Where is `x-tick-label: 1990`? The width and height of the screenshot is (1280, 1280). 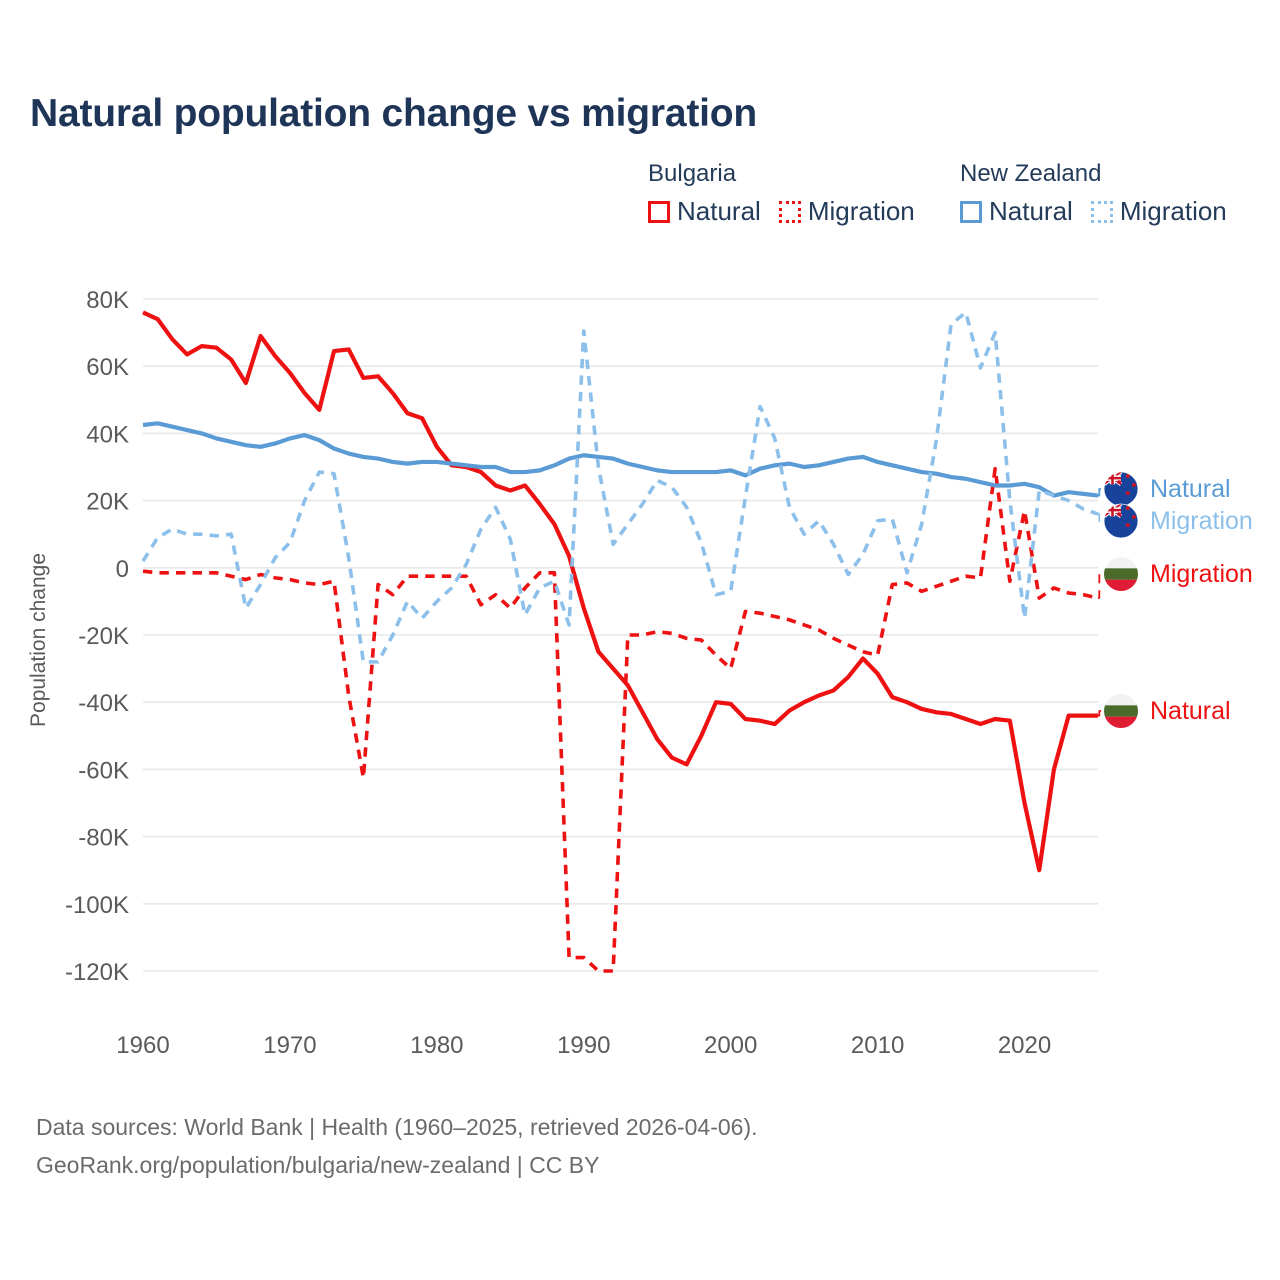 x-tick-label: 1990 is located at coordinates (583, 1045).